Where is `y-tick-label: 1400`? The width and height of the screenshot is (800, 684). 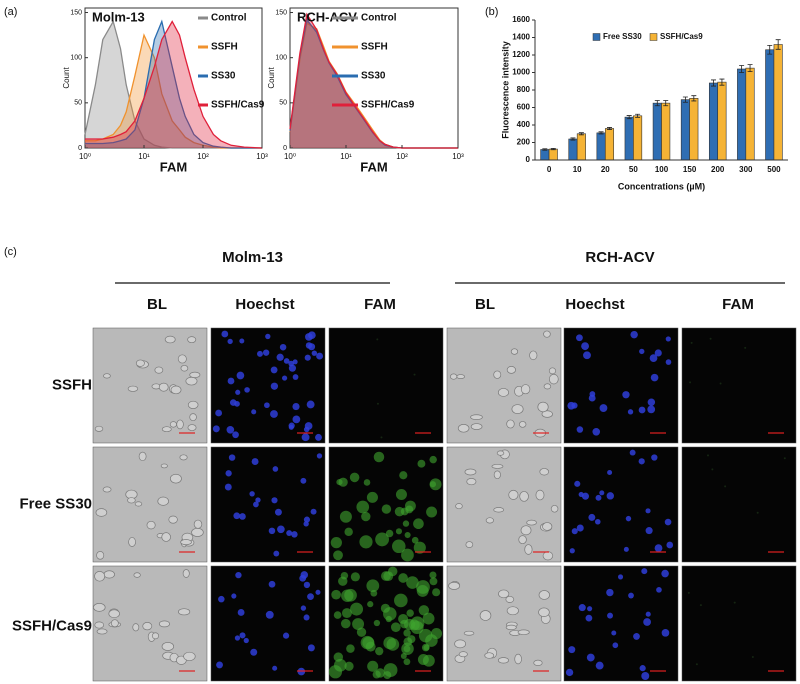 y-tick-label: 1400 is located at coordinates (521, 37).